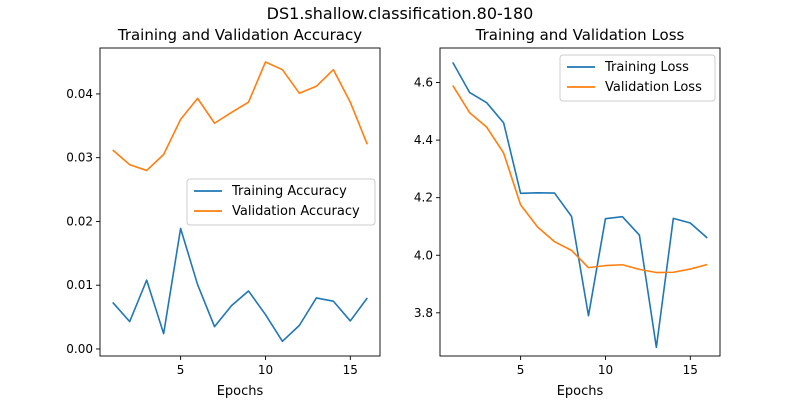 Image resolution: width=800 pixels, height=400 pixels. What do you see at coordinates (79, 221) in the screenshot?
I see `accuracy-y-tick-label-2: 0.02` at bounding box center [79, 221].